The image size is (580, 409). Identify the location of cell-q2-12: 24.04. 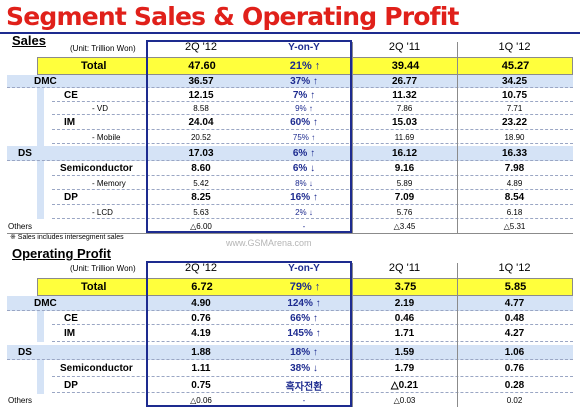
(201, 122).